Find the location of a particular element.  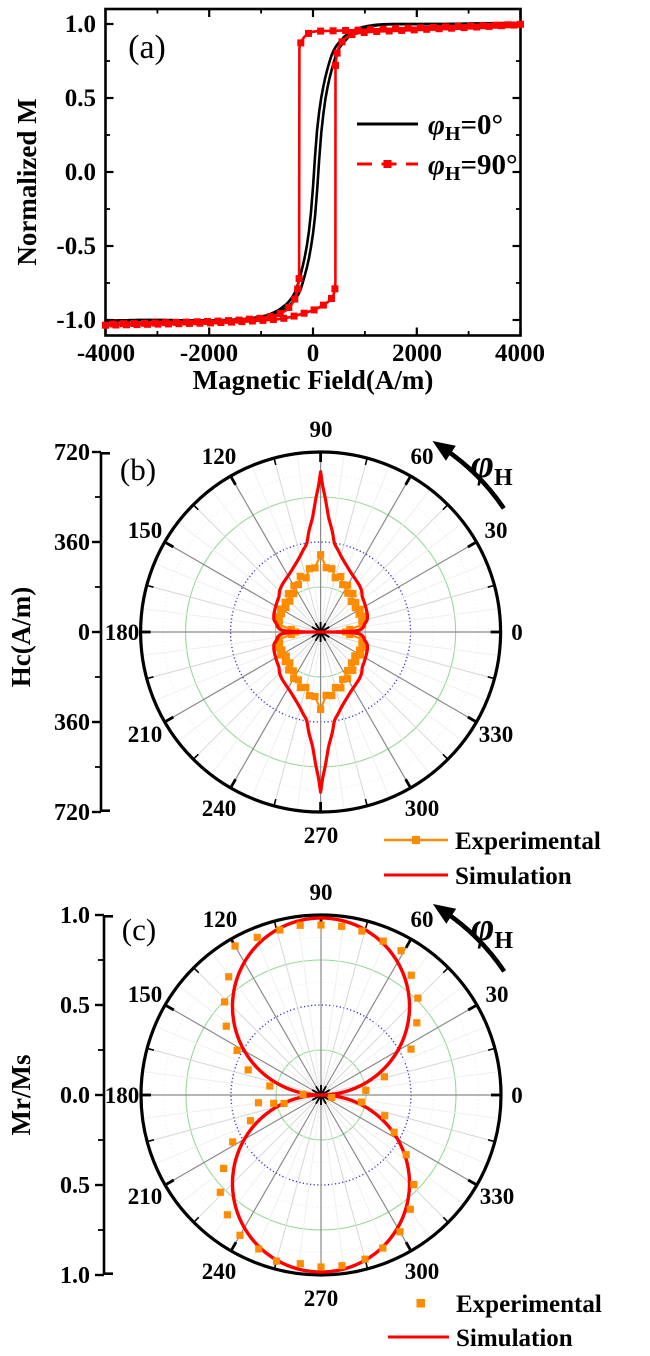

svg-text: Hc(A/m) is located at coordinates (21, 637).